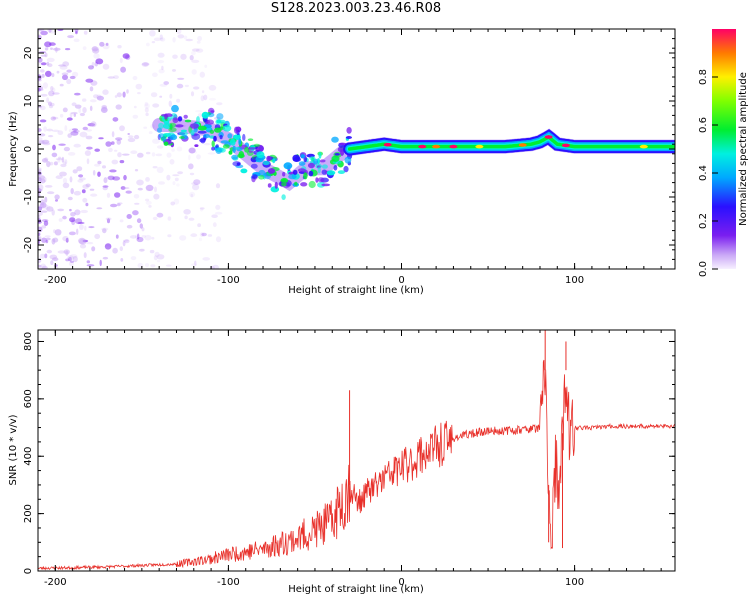 This screenshot has height=600, width=750. I want to click on colorbar-tick-label: 0.0, so click(703, 269).